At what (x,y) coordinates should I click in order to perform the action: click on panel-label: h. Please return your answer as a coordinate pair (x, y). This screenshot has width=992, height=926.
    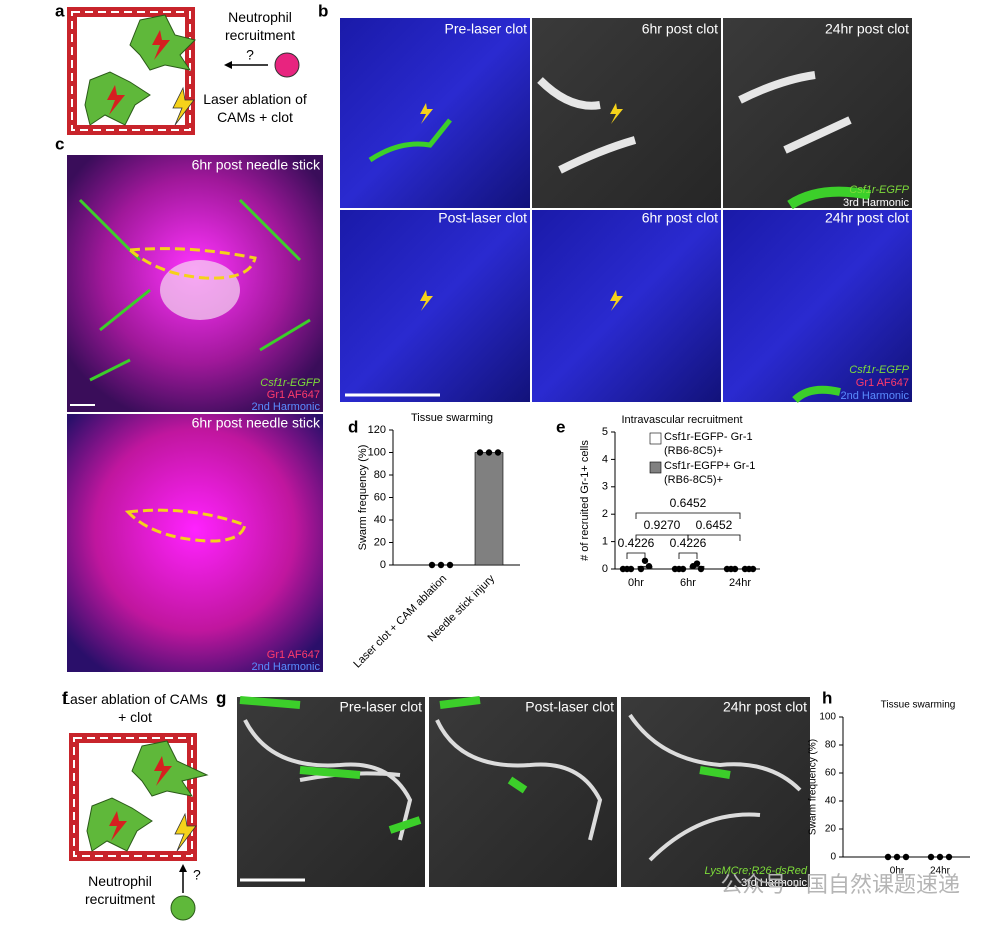
    Looking at the image, I should click on (827, 697).